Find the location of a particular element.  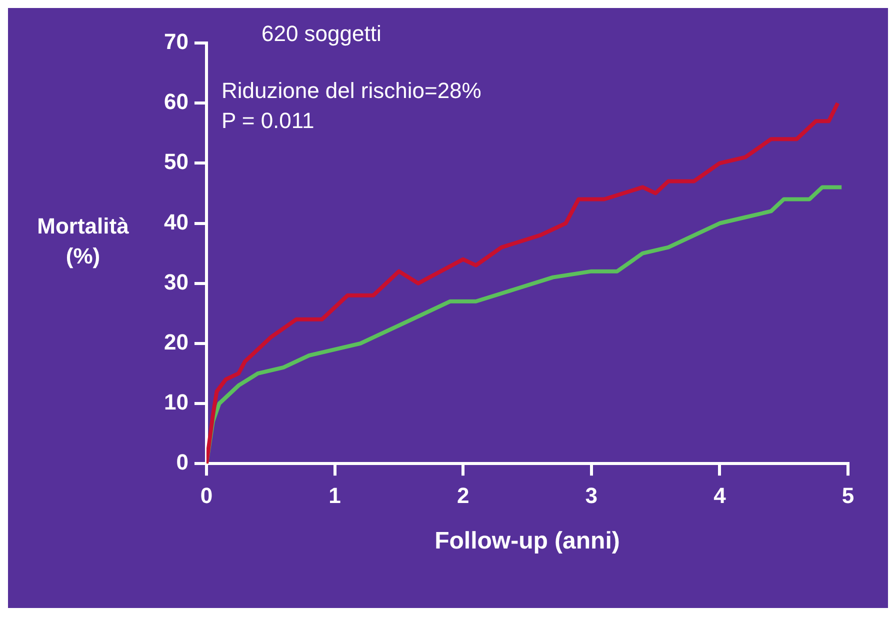

annotation: Riduzione del rischio=28% is located at coordinates (351, 90).